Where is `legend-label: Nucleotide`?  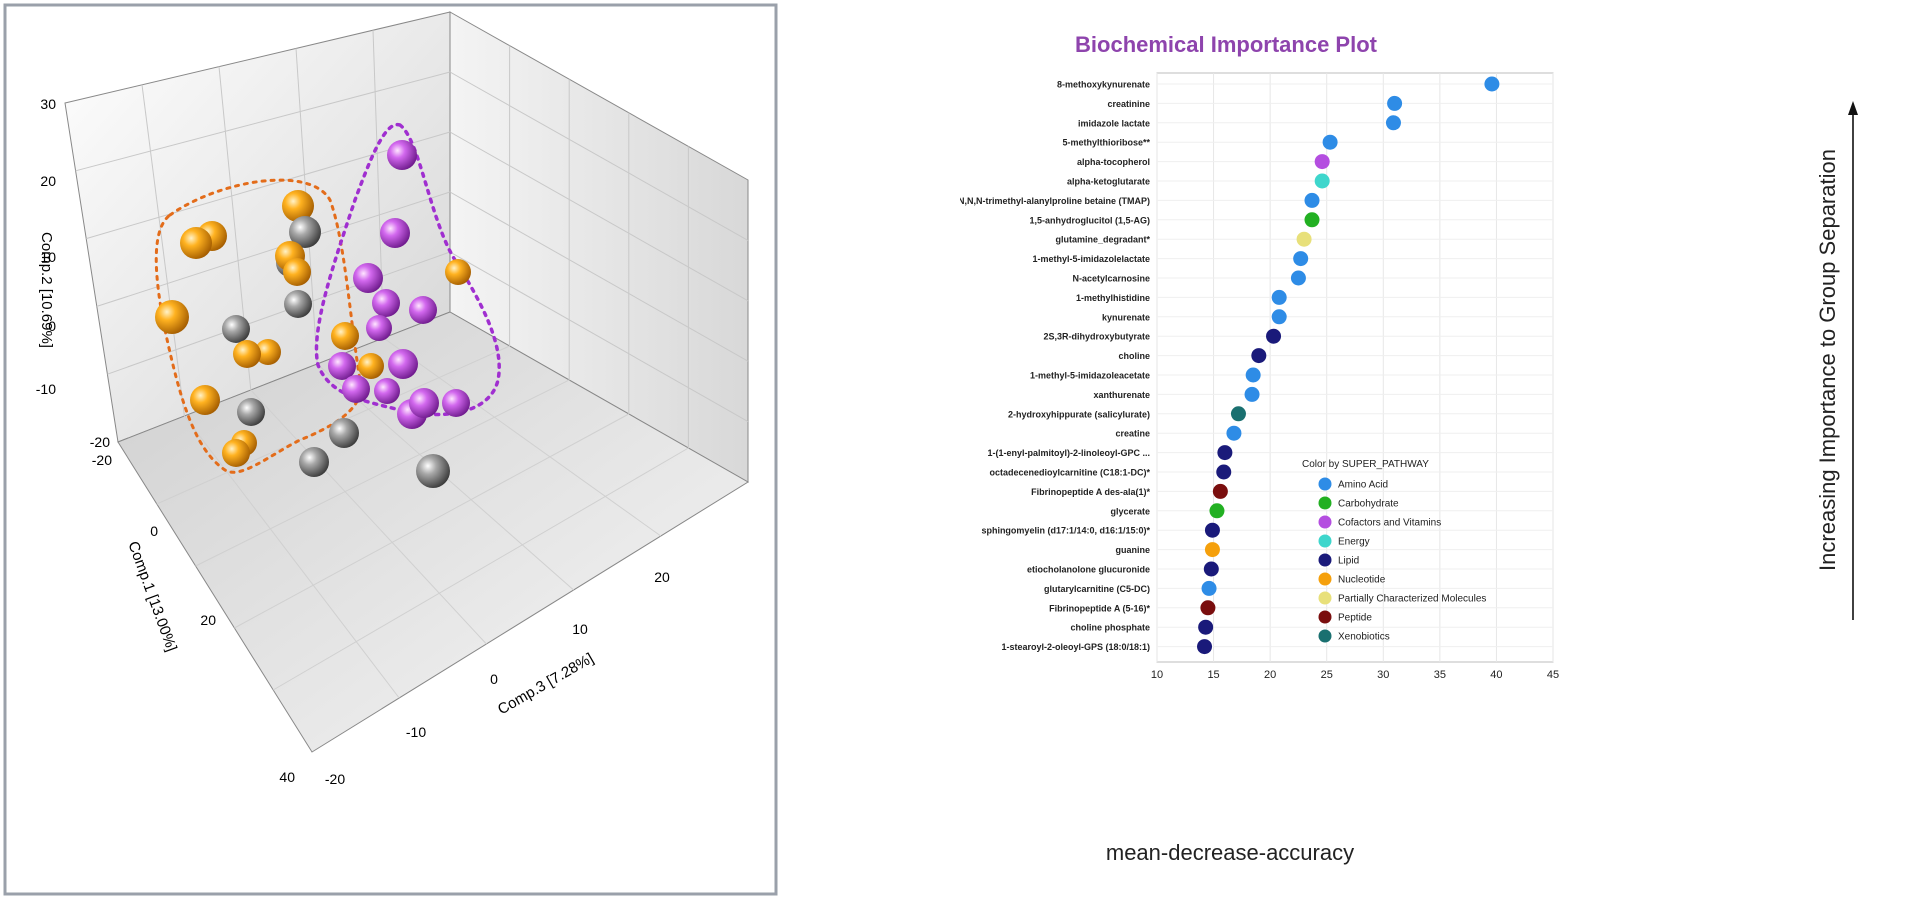 legend-label: Nucleotide is located at coordinates (1362, 580).